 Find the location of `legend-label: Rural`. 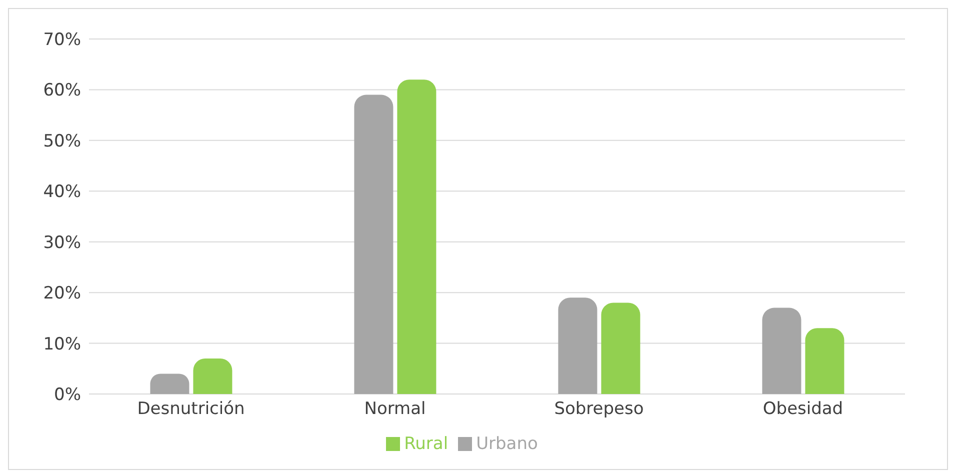

legend-label: Rural is located at coordinates (426, 444).